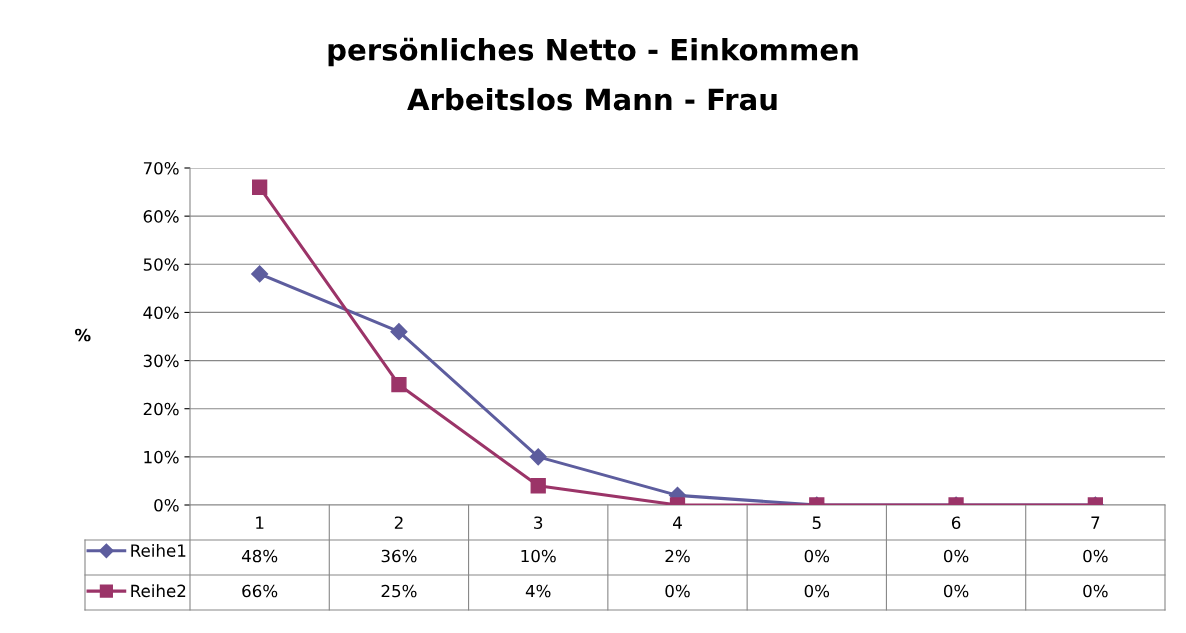 Image resolution: width=1186 pixels, height=633 pixels. I want to click on y-tick-label: 0%, so click(166, 505).